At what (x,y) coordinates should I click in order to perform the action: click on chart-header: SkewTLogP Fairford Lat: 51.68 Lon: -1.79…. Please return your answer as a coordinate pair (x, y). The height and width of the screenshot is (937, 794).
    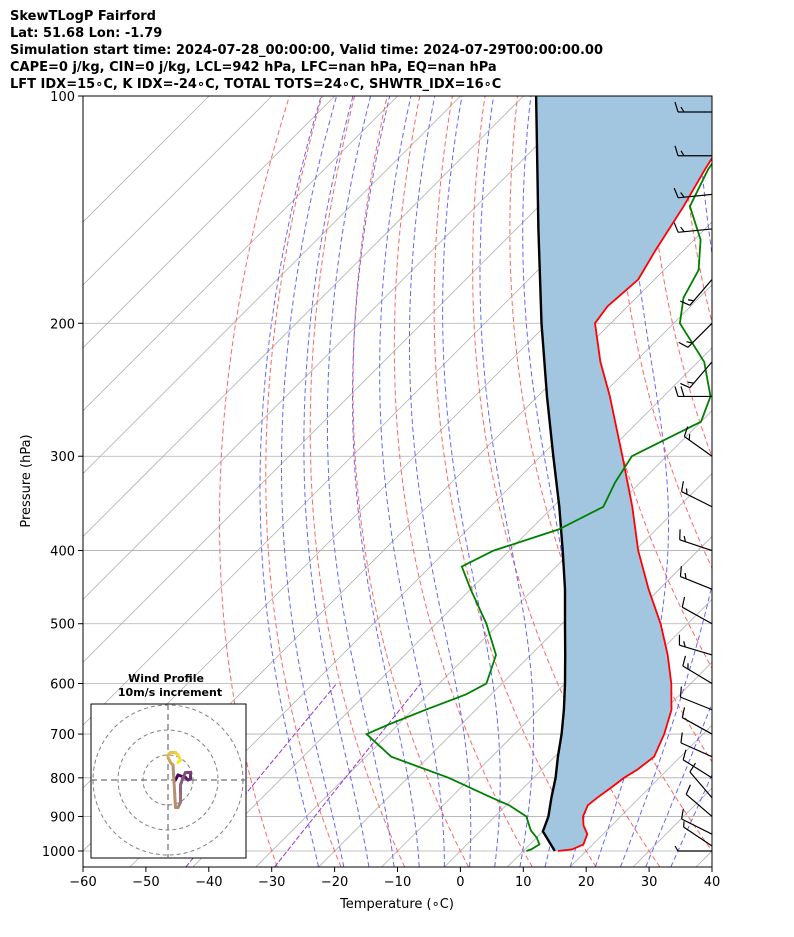
    Looking at the image, I should click on (306, 50).